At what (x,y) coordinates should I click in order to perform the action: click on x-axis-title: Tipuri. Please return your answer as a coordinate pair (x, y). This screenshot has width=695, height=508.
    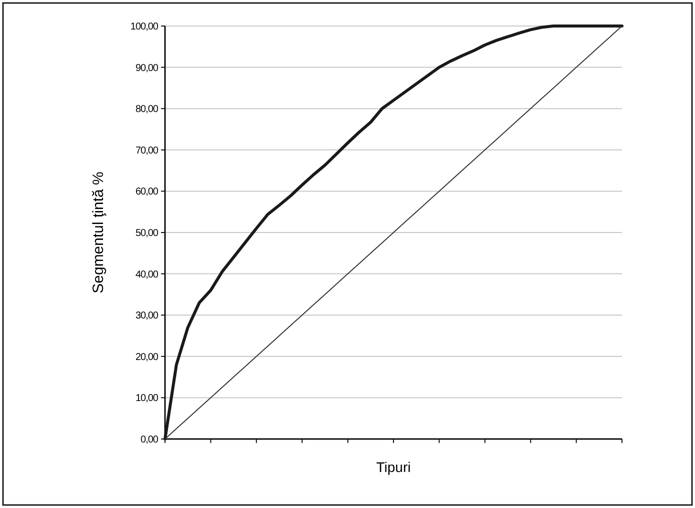
    Looking at the image, I should click on (393, 467).